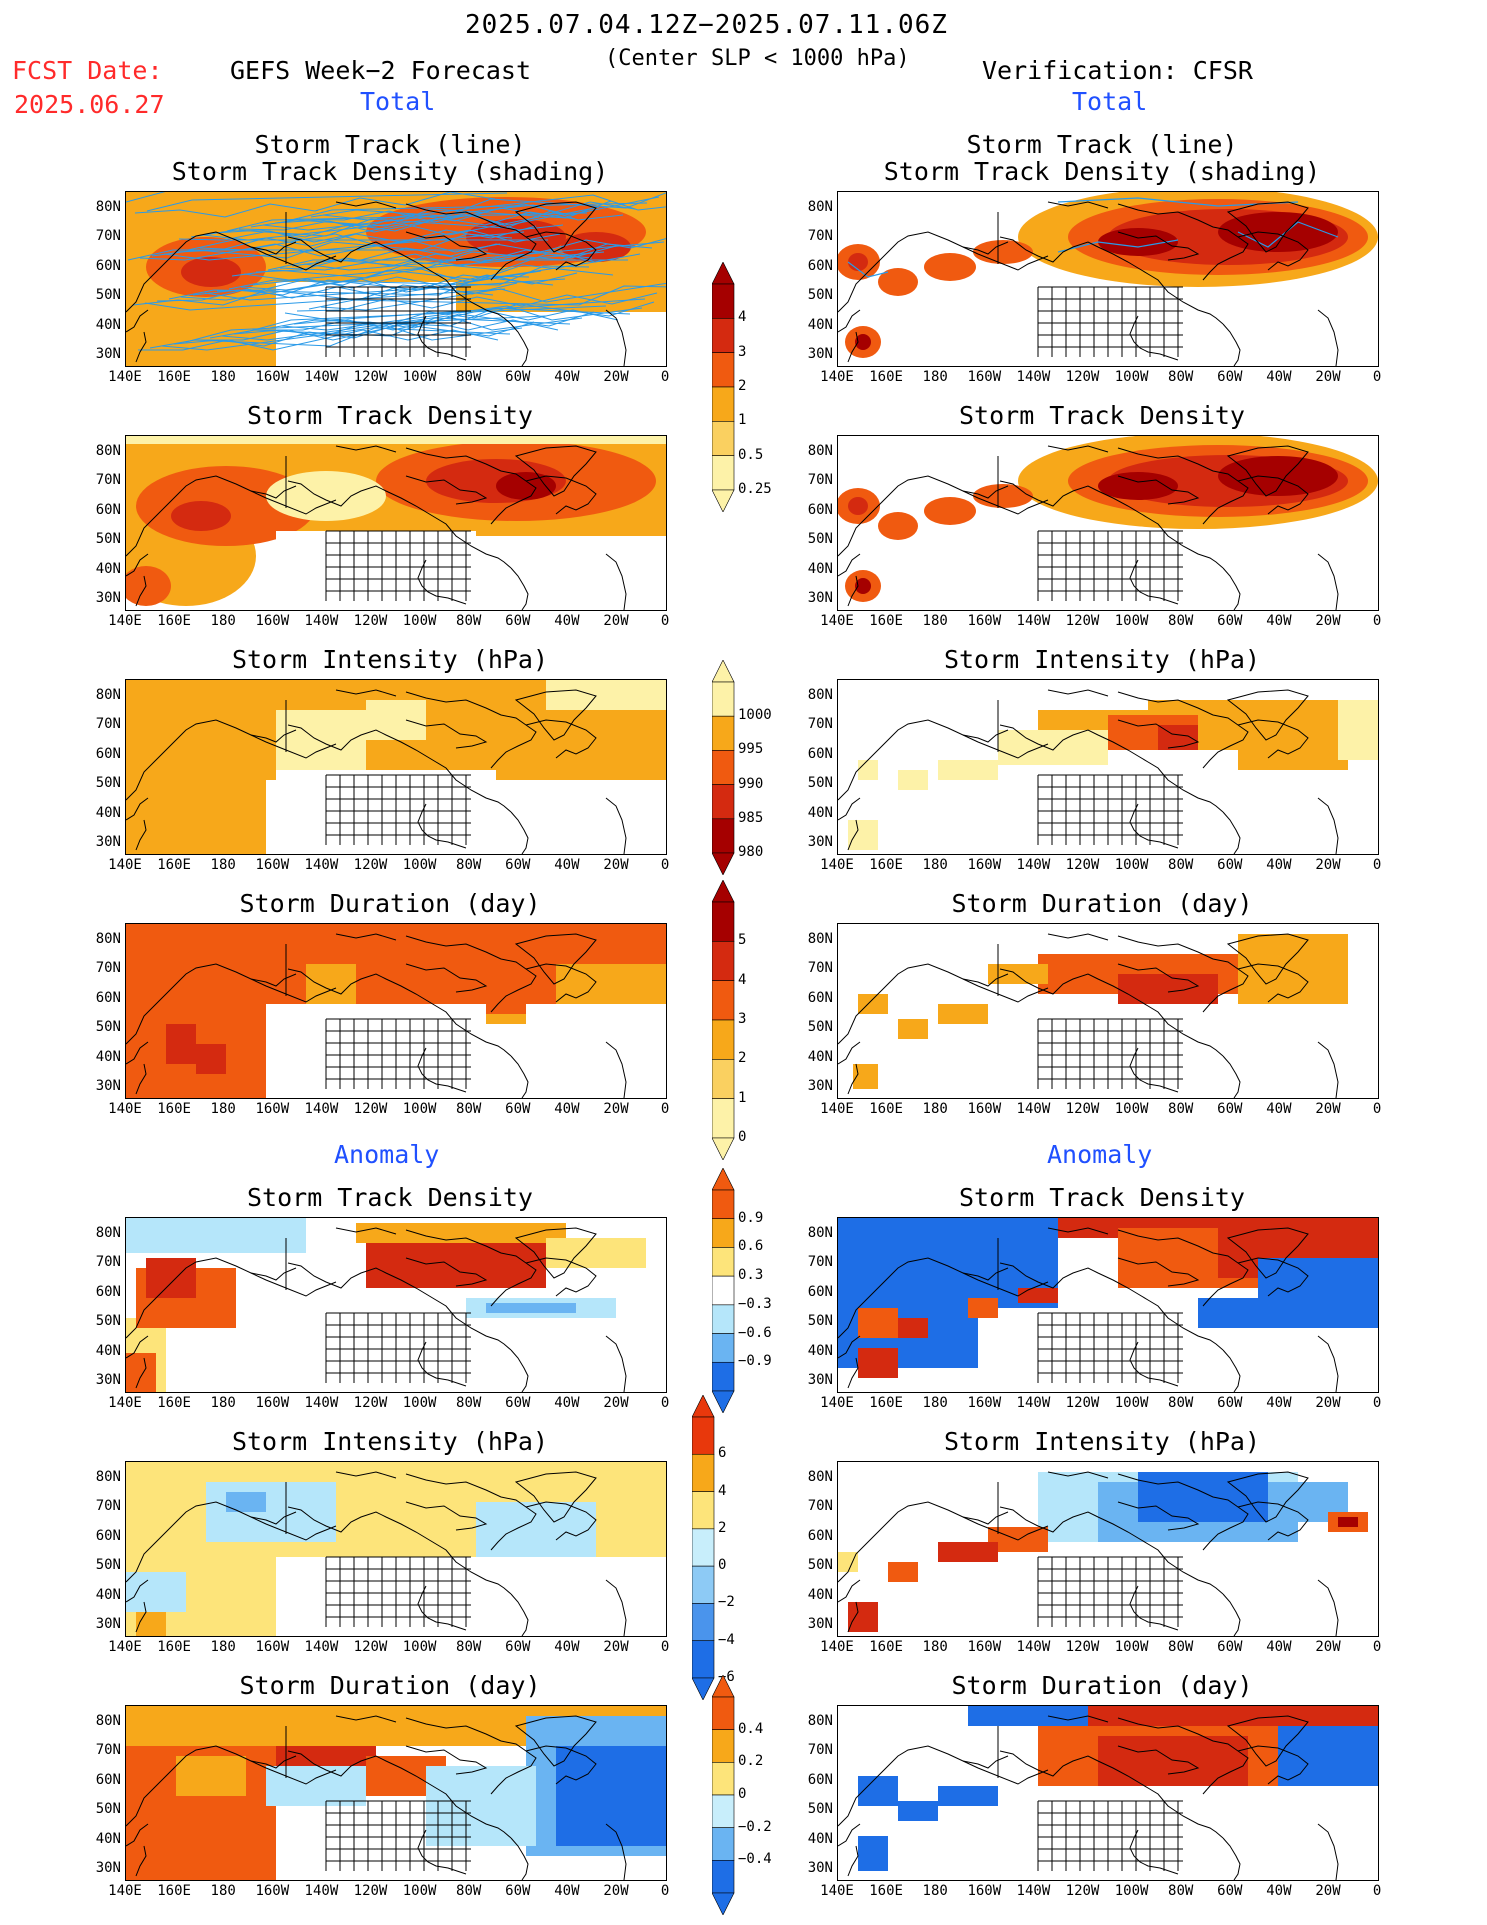 The image size is (1487, 1925). I want to click on right-anomaly-label: Anomaly, so click(1100, 1154).